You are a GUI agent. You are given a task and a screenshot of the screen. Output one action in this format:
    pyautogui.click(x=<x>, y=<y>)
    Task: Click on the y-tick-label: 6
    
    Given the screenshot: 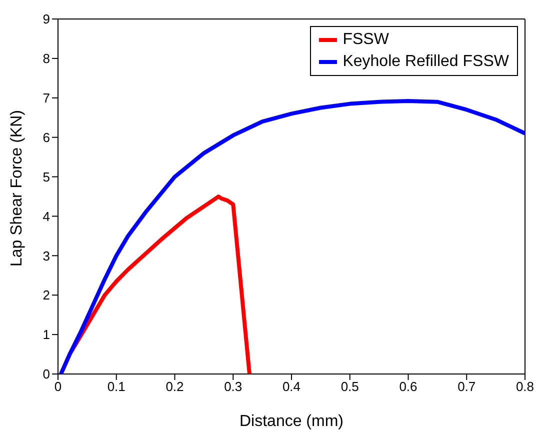 What is the action you would take?
    pyautogui.click(x=46, y=137)
    